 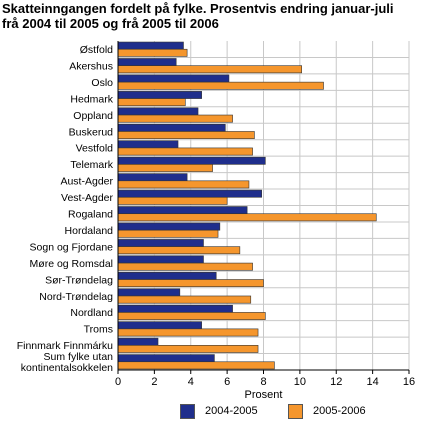 I want to click on category-label-6: Vestfold, so click(x=95, y=149).